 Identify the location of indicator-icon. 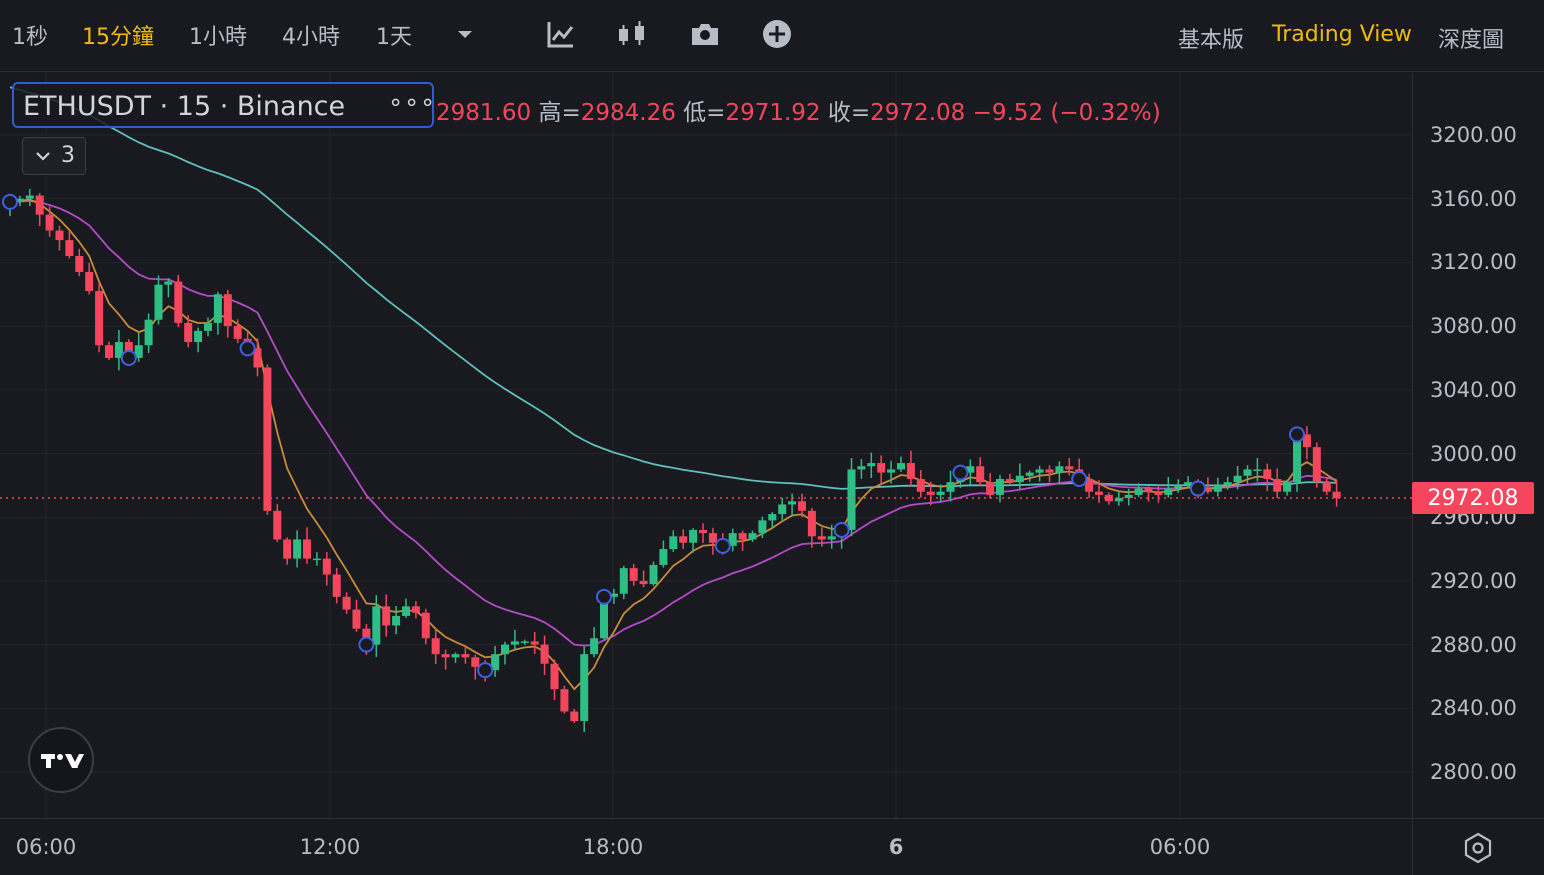
(561, 34).